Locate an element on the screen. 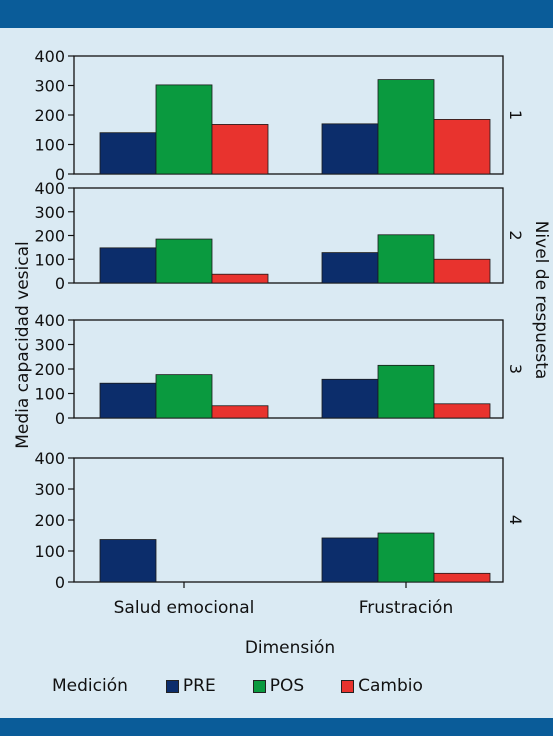  legend: Medición PRE POS Cambio is located at coordinates (256, 686).